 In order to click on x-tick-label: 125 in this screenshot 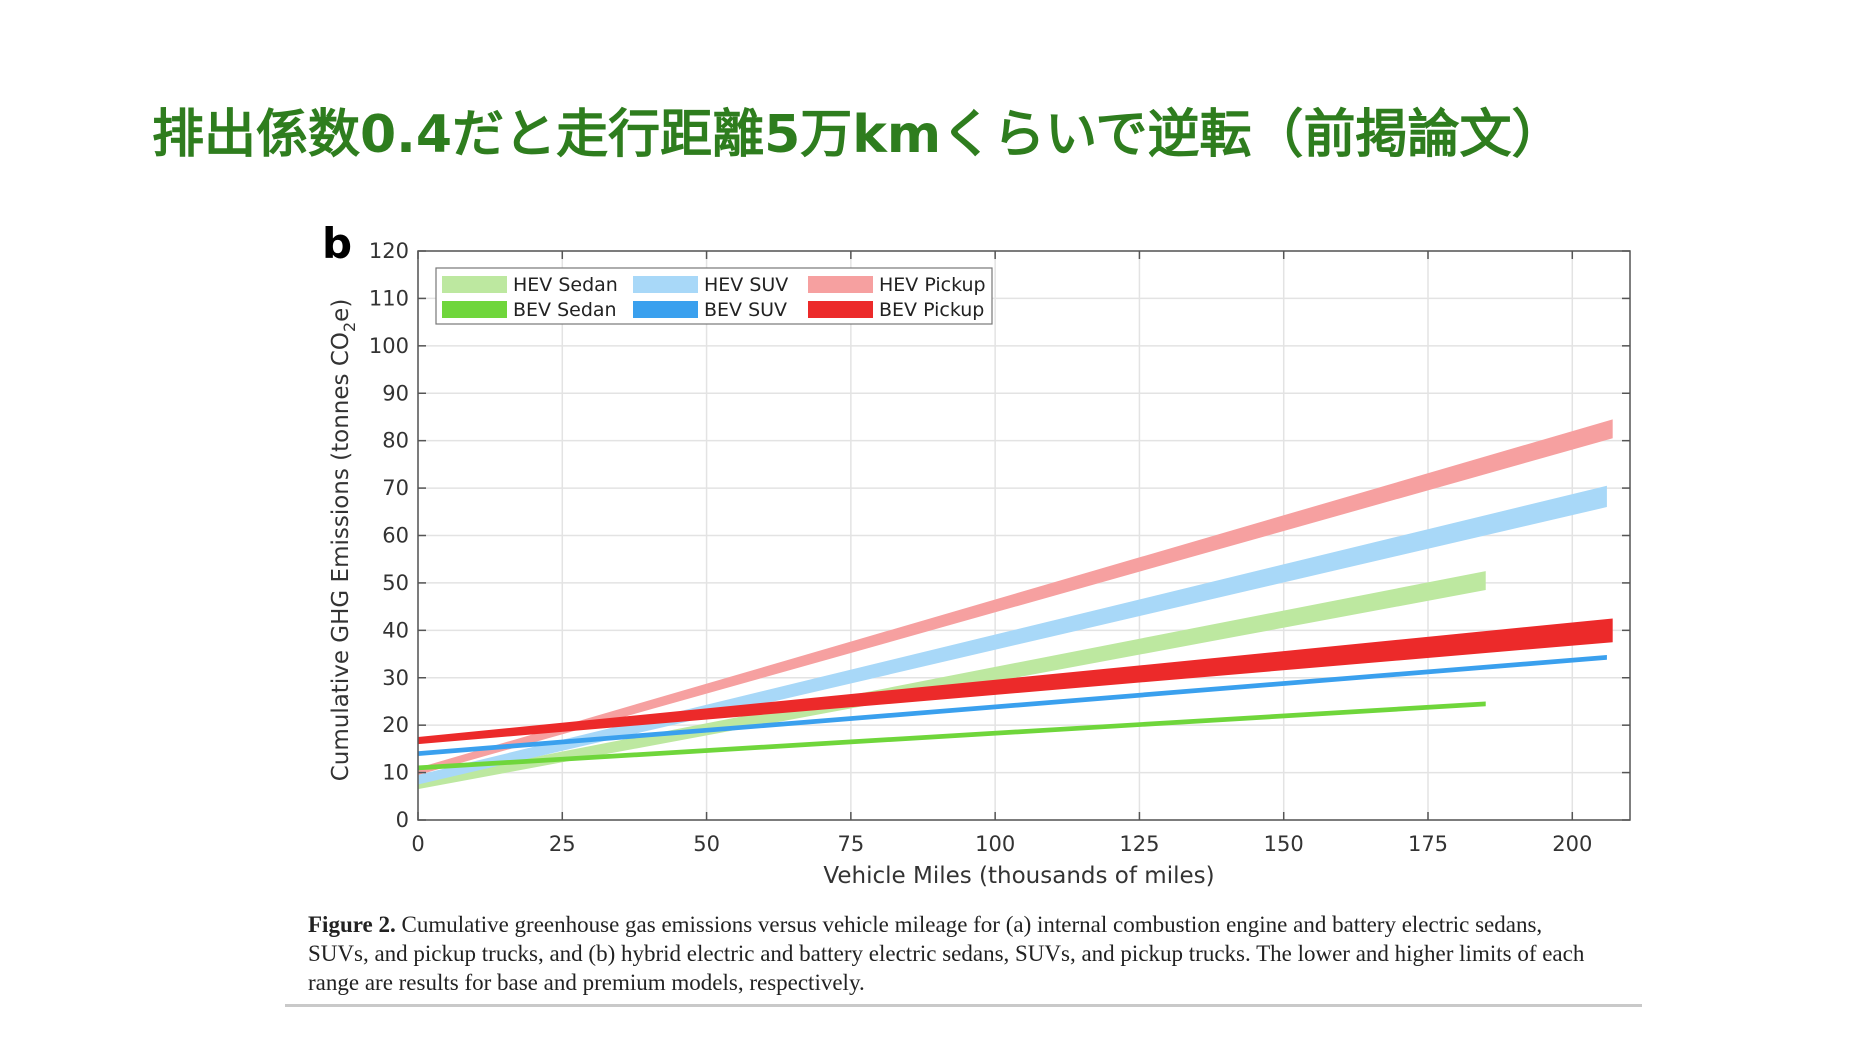, I will do `click(1139, 844)`.